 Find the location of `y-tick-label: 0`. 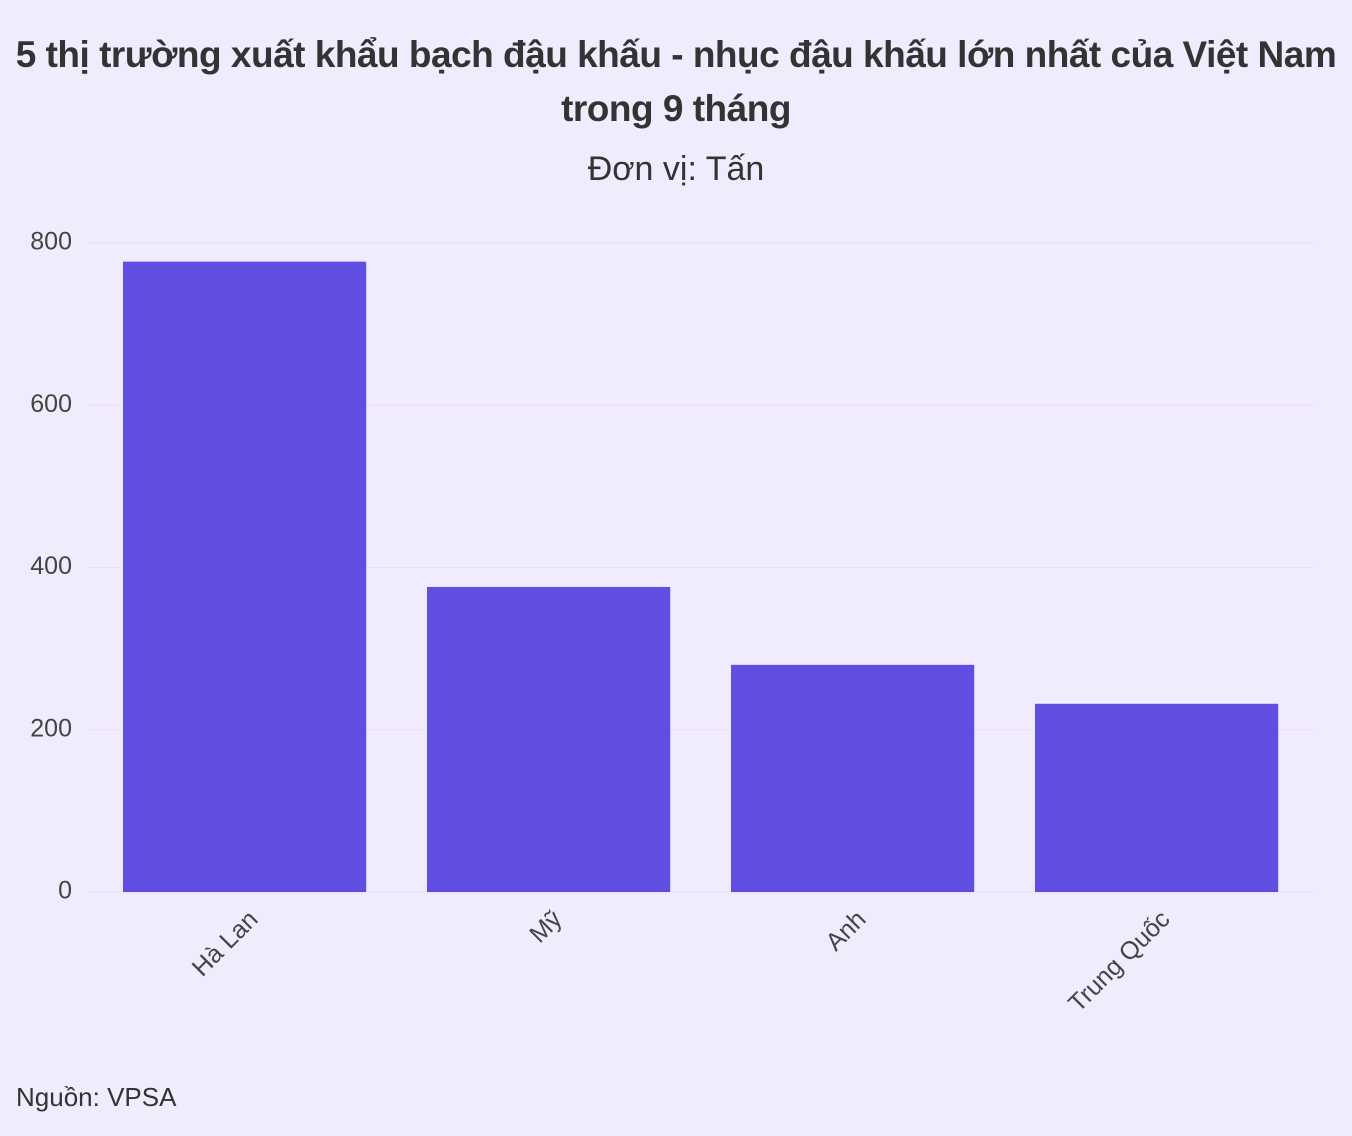

y-tick-label: 0 is located at coordinates (65, 891).